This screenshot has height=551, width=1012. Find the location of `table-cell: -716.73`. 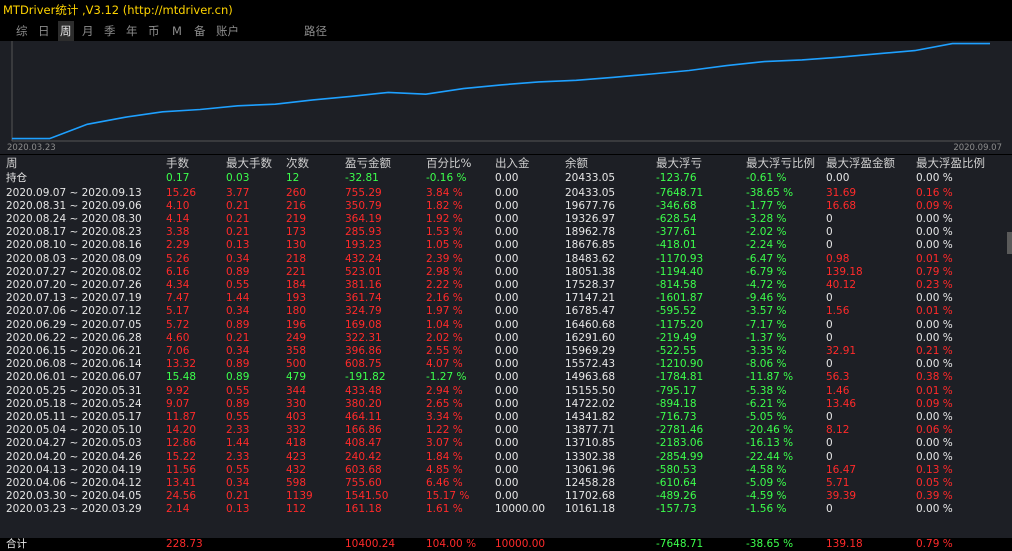

table-cell: -716.73 is located at coordinates (676, 416).